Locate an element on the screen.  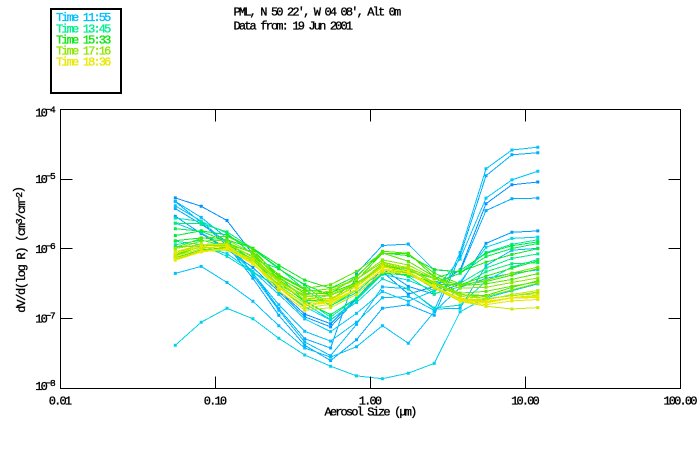
svg-text: 0.01 is located at coordinates (60, 402).